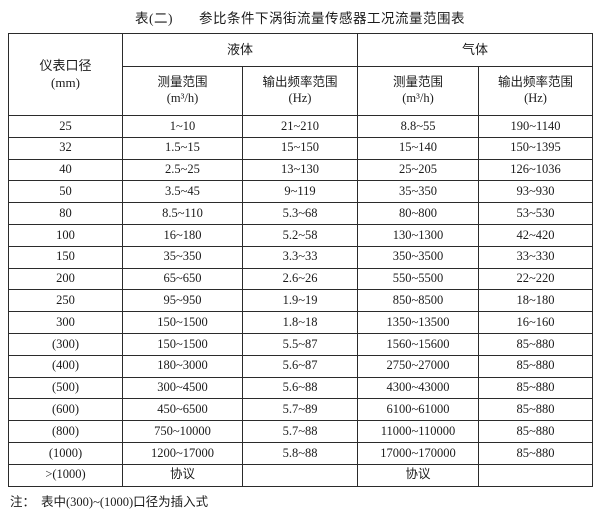 The width and height of the screenshot is (600, 510). I want to click on cell-gas-frequency-range: 42~420, so click(536, 235).